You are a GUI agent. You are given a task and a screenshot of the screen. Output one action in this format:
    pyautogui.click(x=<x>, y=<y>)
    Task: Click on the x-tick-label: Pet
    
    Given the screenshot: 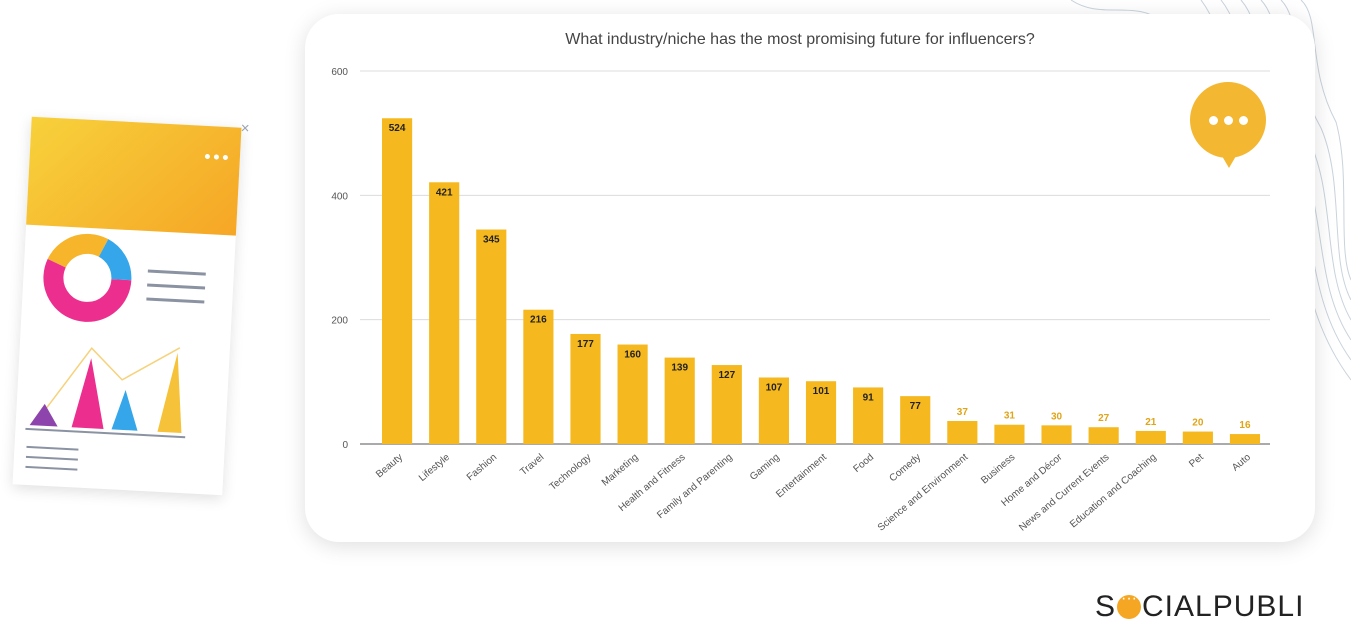 What is the action you would take?
    pyautogui.click(x=1196, y=461)
    